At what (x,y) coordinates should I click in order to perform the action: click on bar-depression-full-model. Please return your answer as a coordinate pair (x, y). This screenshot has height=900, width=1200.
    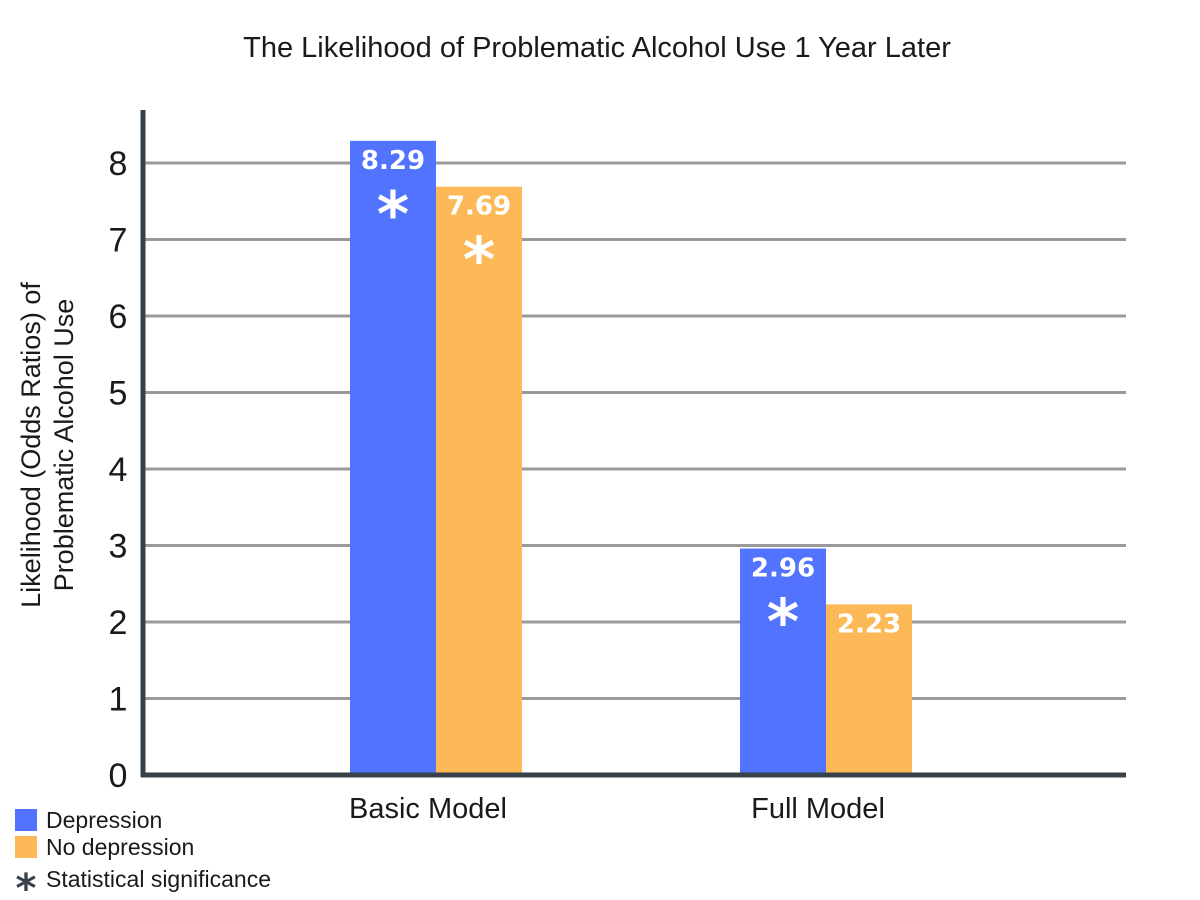
    Looking at the image, I should click on (783, 661).